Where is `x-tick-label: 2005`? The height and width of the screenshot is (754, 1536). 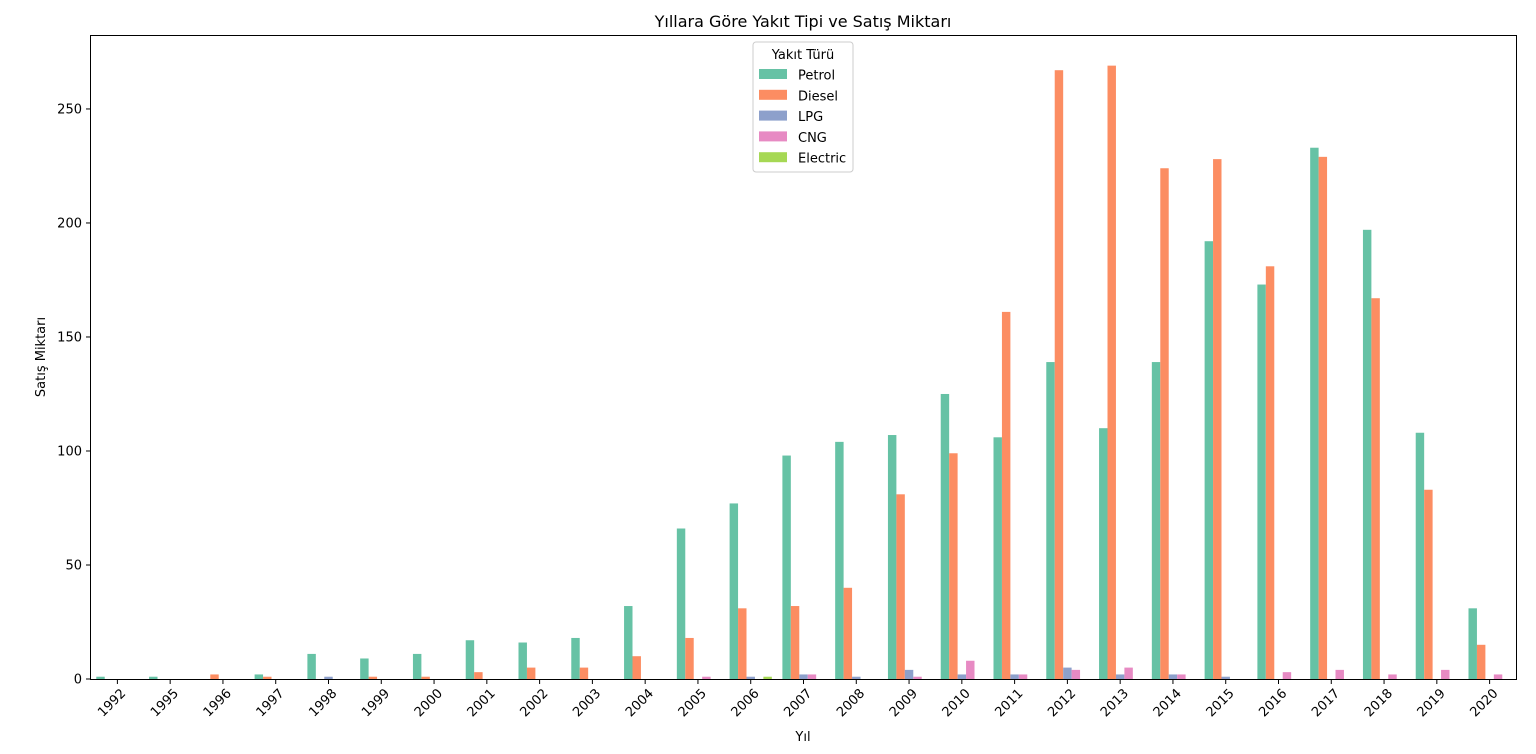 x-tick-label: 2005 is located at coordinates (693, 703).